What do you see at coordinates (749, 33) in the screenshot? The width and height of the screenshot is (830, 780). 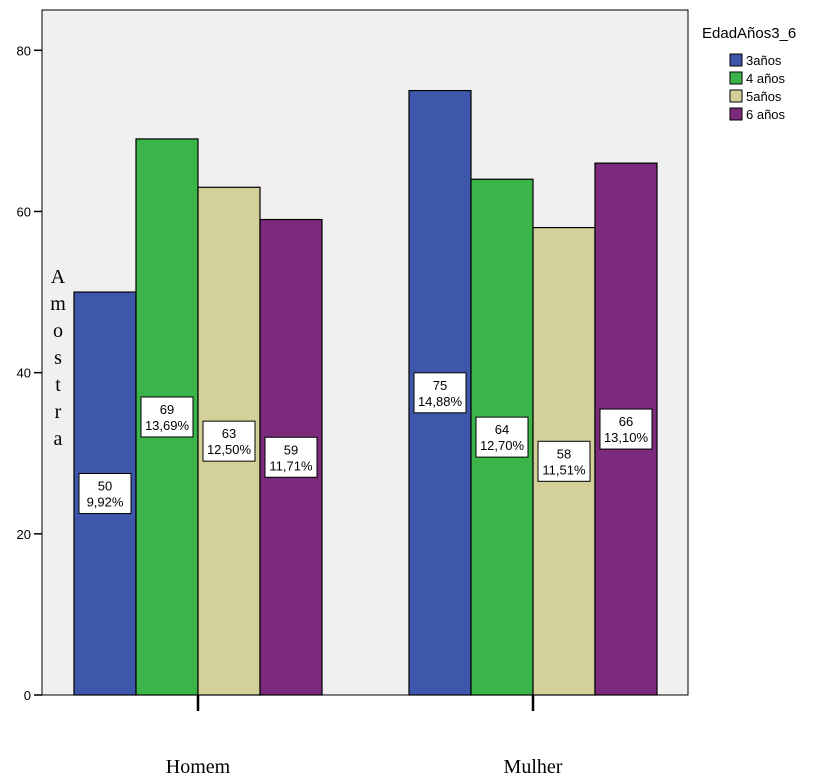 I see `legend-title: EdadAños3_6` at bounding box center [749, 33].